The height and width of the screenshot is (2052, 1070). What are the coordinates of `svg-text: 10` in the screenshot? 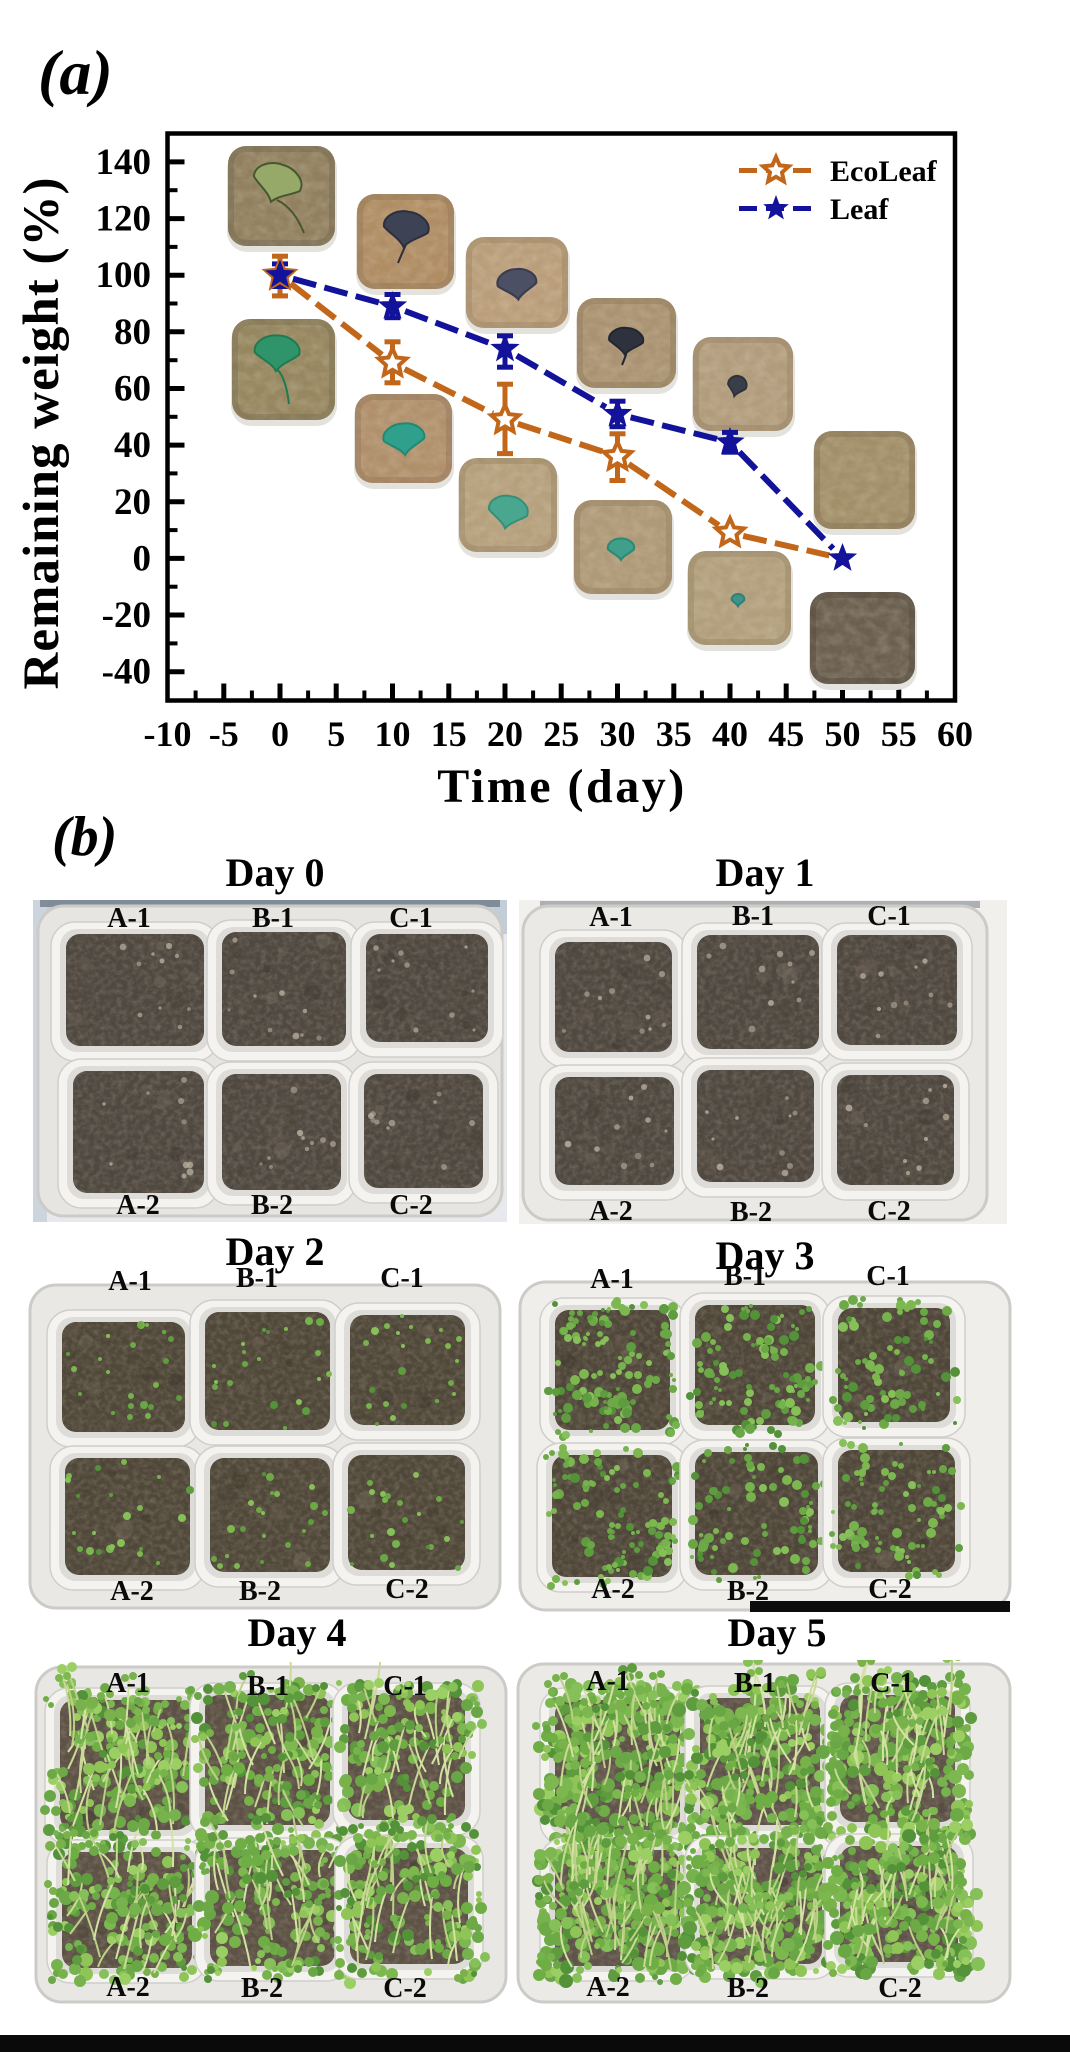 It's located at (393, 734).